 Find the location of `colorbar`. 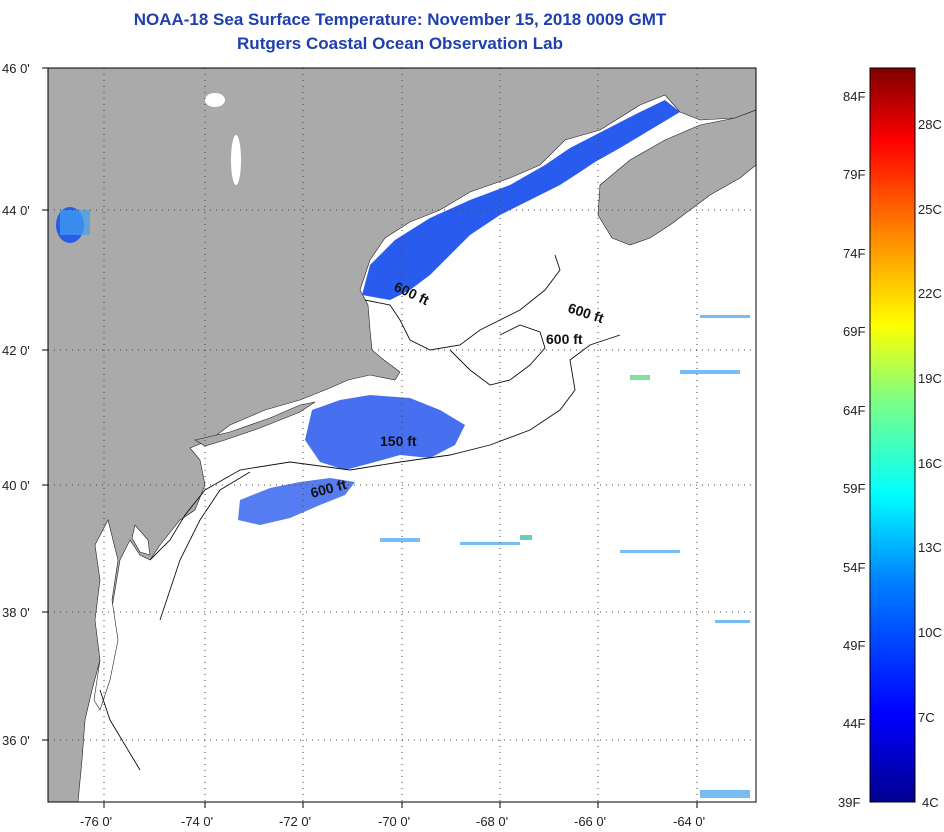

colorbar is located at coordinates (892, 435).